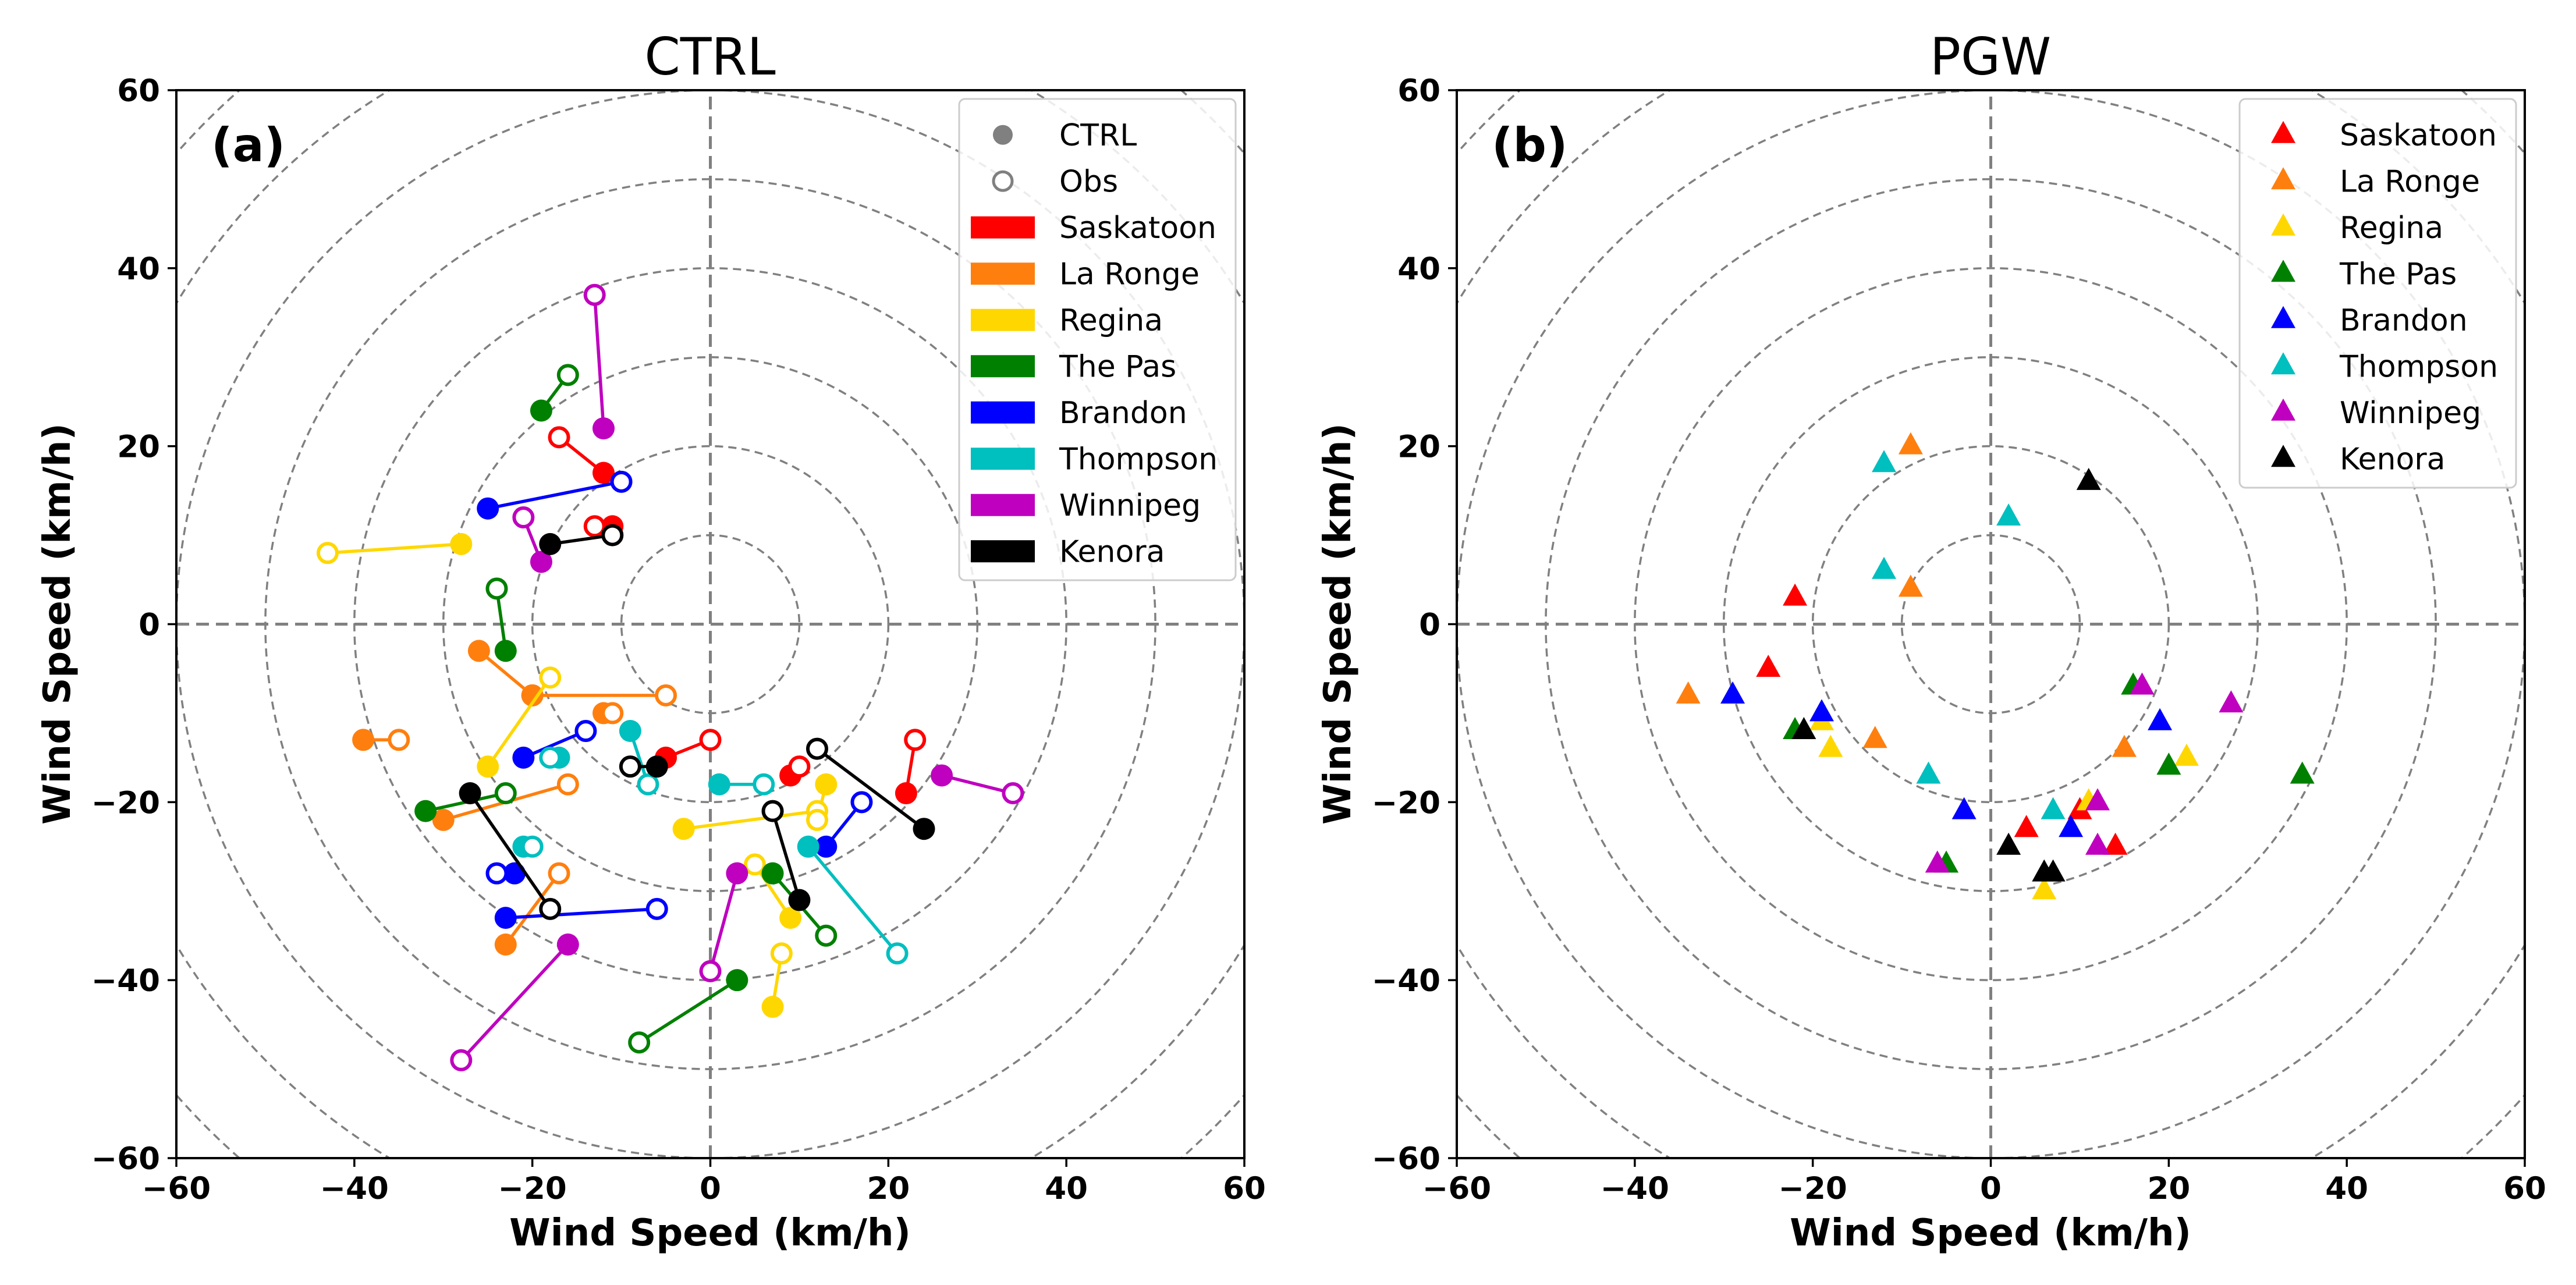 The height and width of the screenshot is (1285, 2576). I want to click on pgw-x-axis-label: Wind Speed (km/h), so click(1991, 1233).